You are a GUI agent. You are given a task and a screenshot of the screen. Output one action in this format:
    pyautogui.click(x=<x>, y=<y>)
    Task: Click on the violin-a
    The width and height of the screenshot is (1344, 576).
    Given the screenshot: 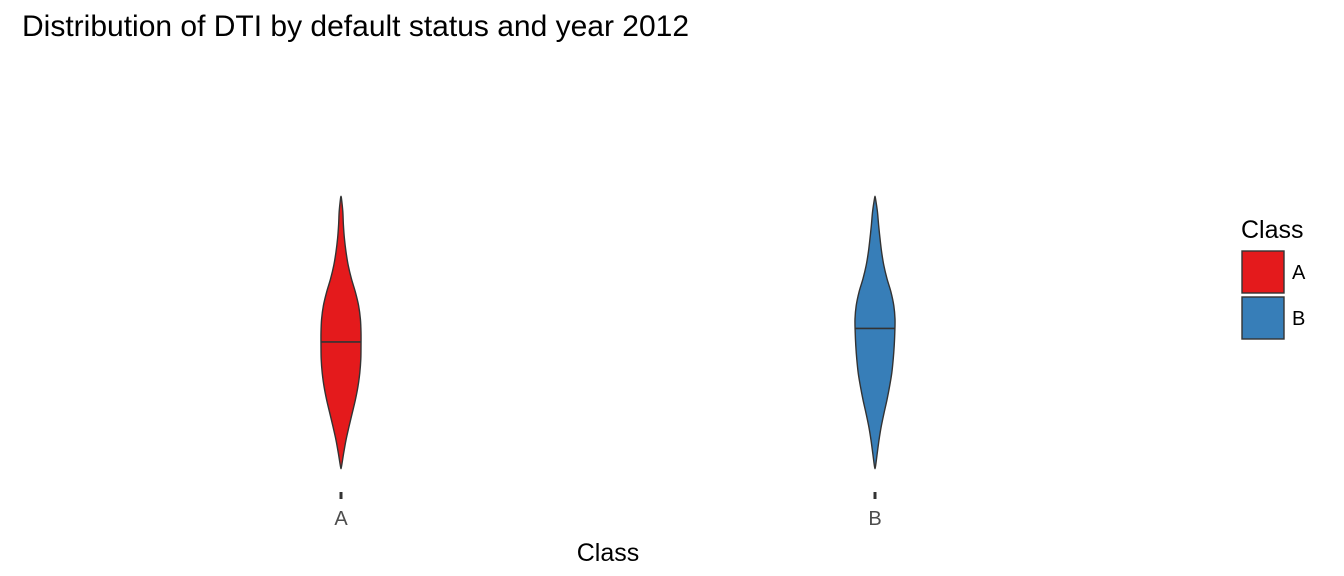 What is the action you would take?
    pyautogui.click(x=341, y=332)
    